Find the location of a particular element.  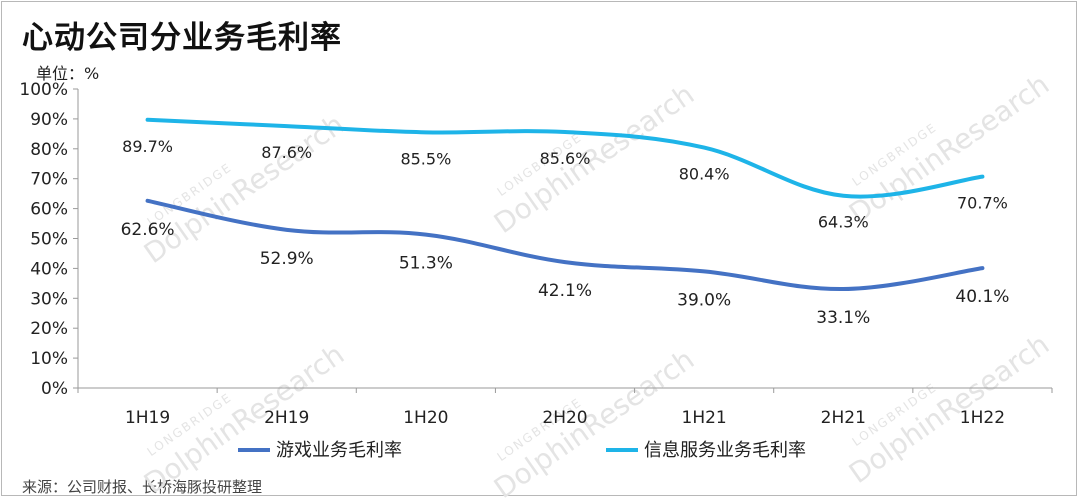

y-tick-label: 80% is located at coordinates (49, 150).